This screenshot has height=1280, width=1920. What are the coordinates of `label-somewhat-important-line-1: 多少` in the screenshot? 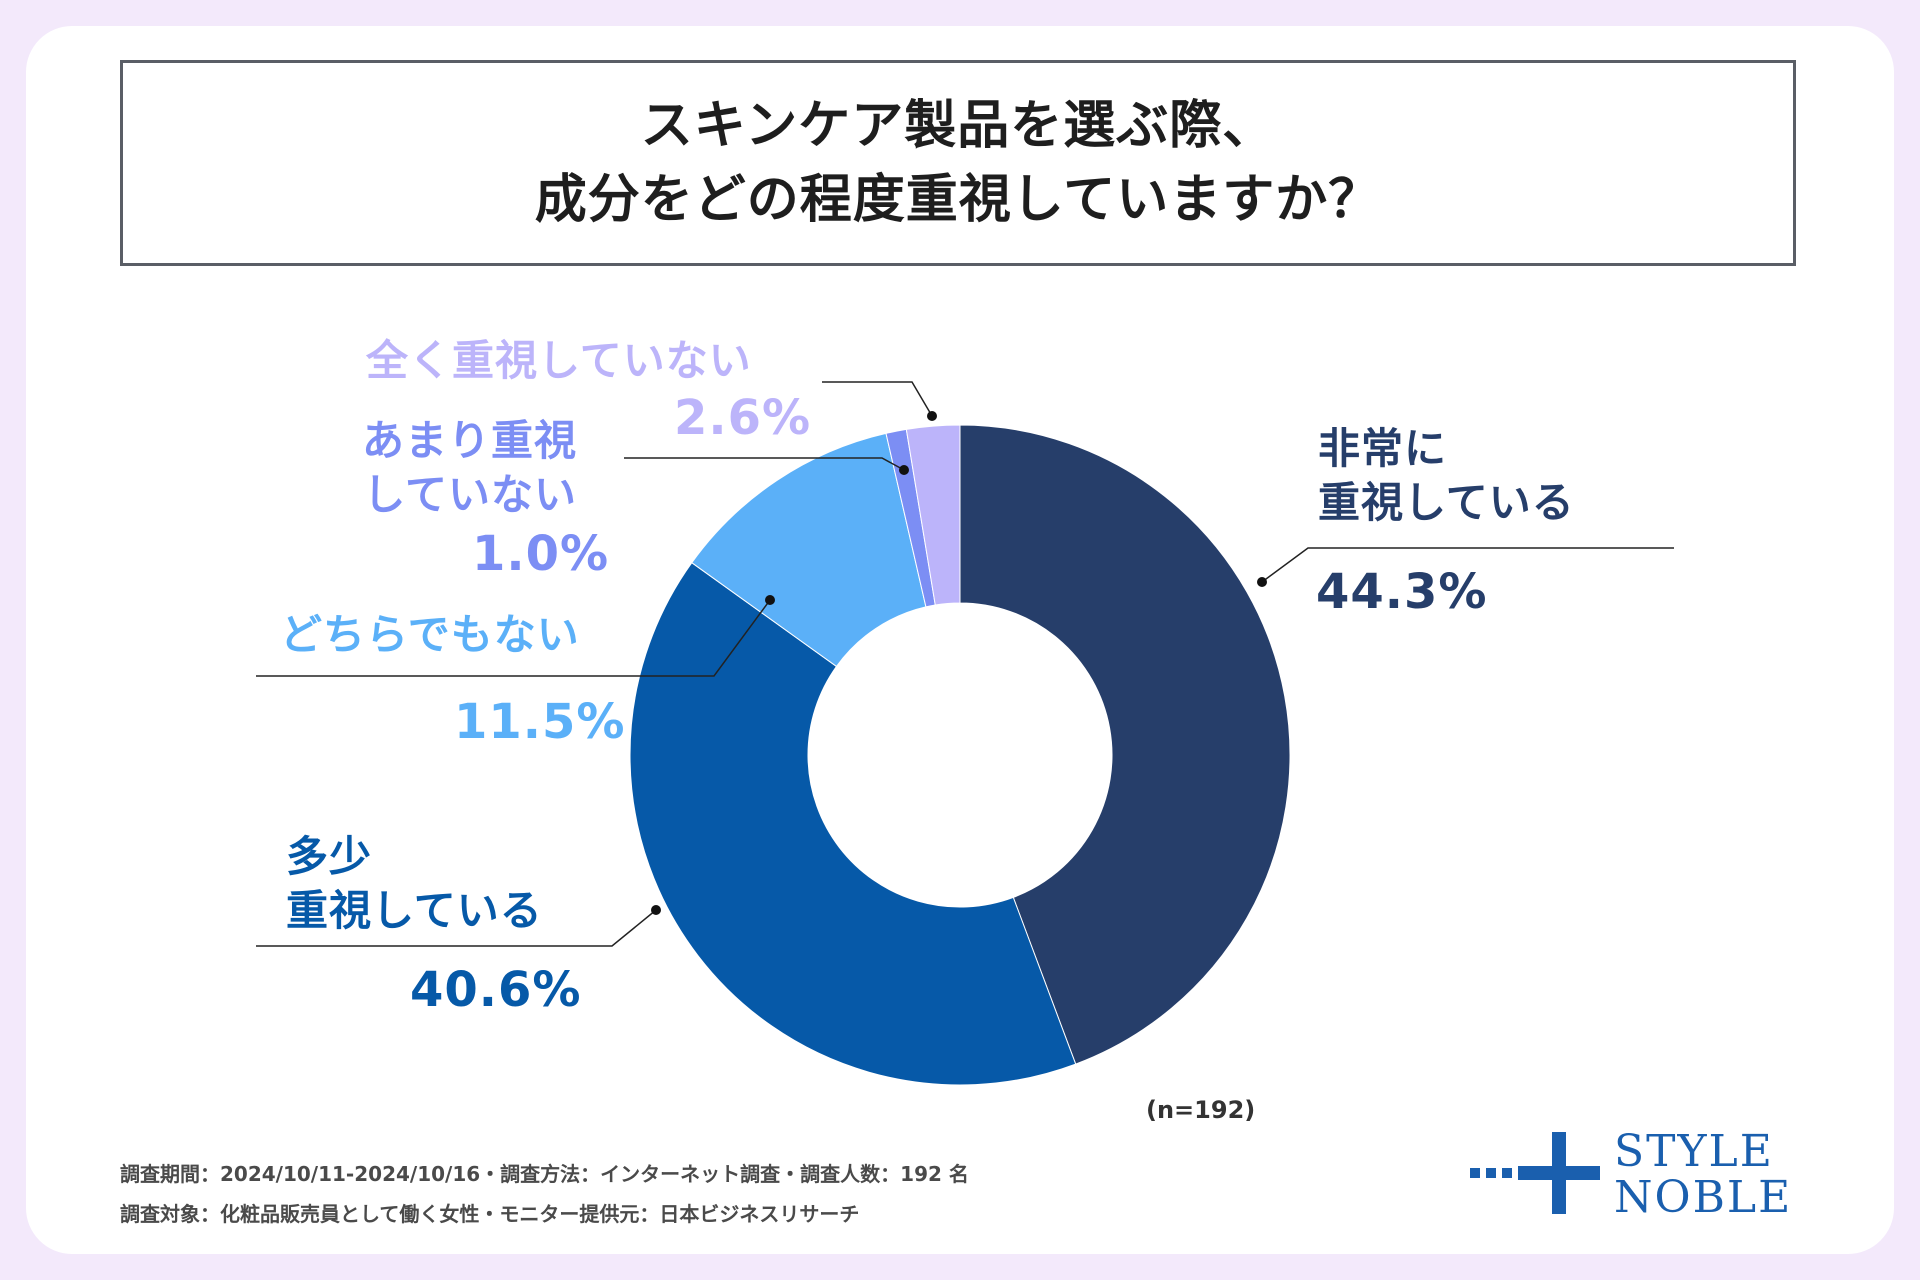 It's located at (329, 856).